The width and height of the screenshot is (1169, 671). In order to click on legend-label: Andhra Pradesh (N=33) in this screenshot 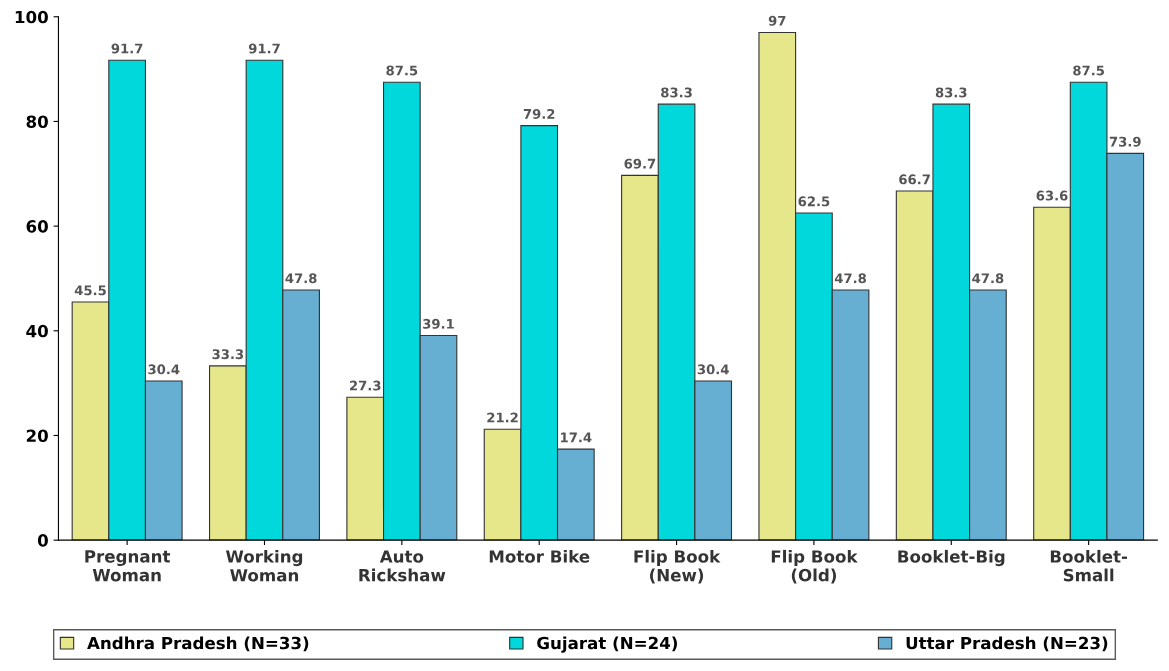, I will do `click(198, 644)`.